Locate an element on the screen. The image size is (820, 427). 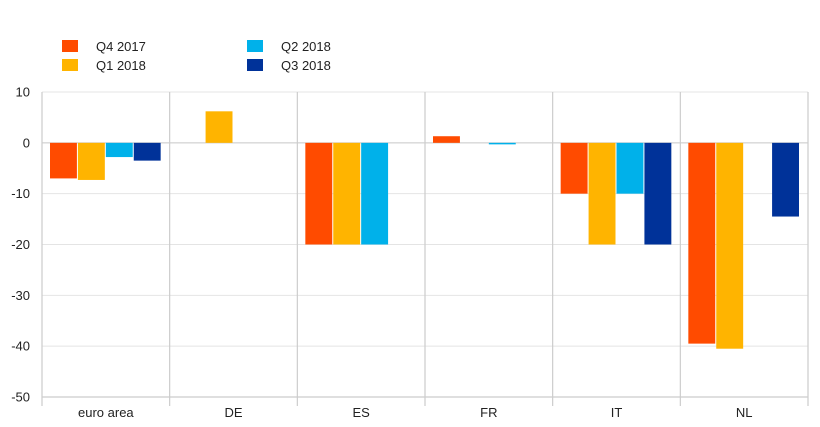
y-tick-label: 0 is located at coordinates (26, 142).